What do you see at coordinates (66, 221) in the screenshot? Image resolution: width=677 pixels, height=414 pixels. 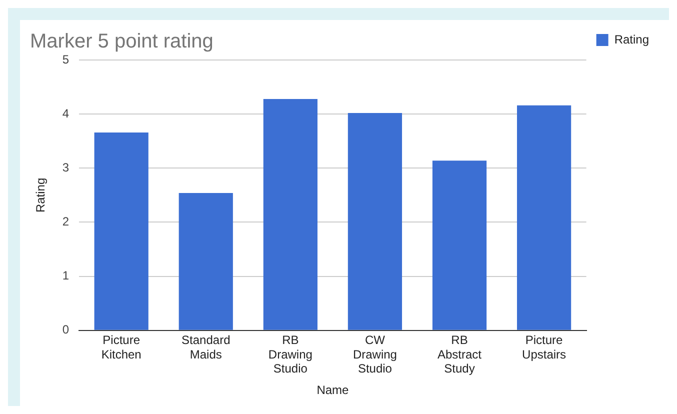 I see `y-tick-label: 2` at bounding box center [66, 221].